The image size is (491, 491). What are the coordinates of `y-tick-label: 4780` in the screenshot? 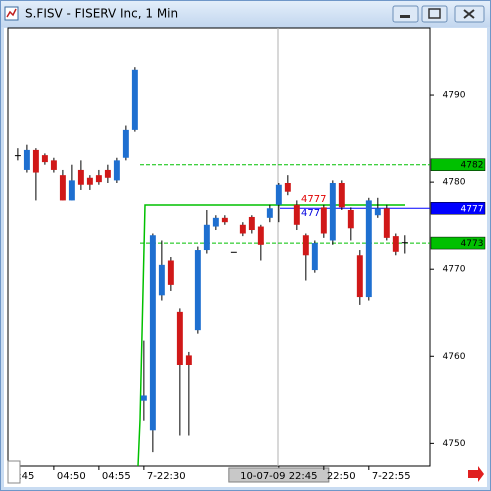 It's located at (454, 183).